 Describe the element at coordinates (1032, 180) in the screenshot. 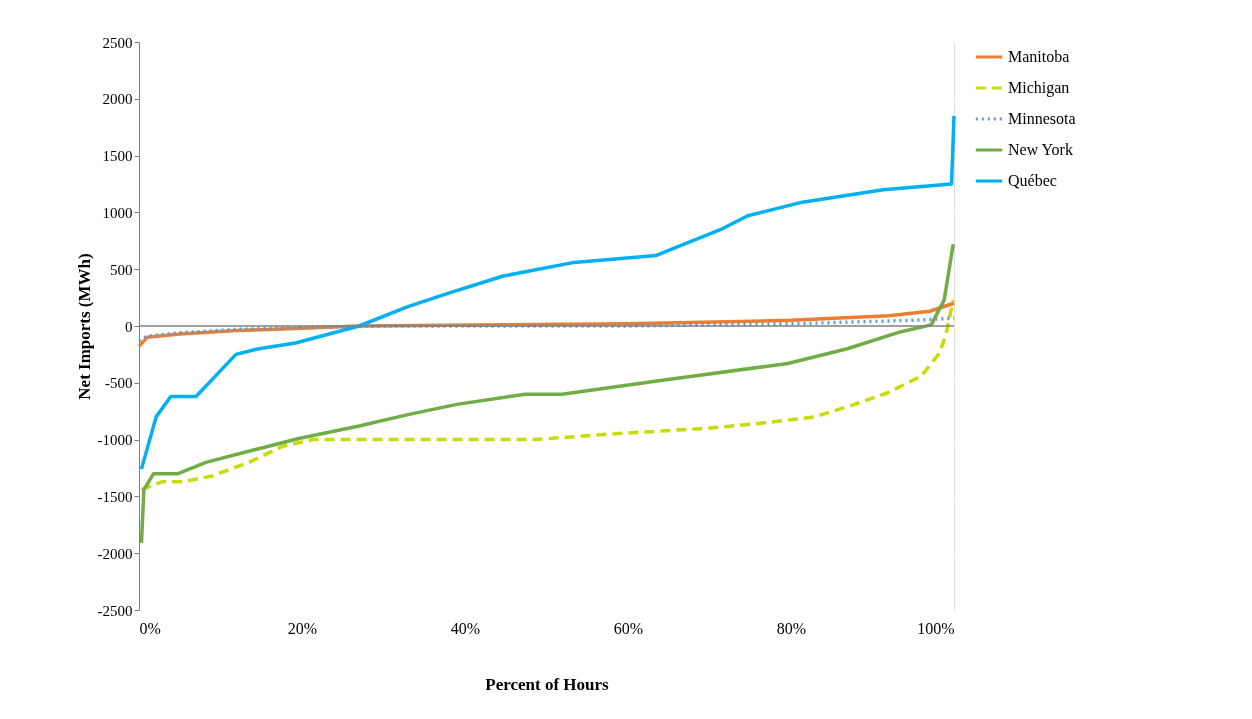

I see `legend-label: Québec` at that location.